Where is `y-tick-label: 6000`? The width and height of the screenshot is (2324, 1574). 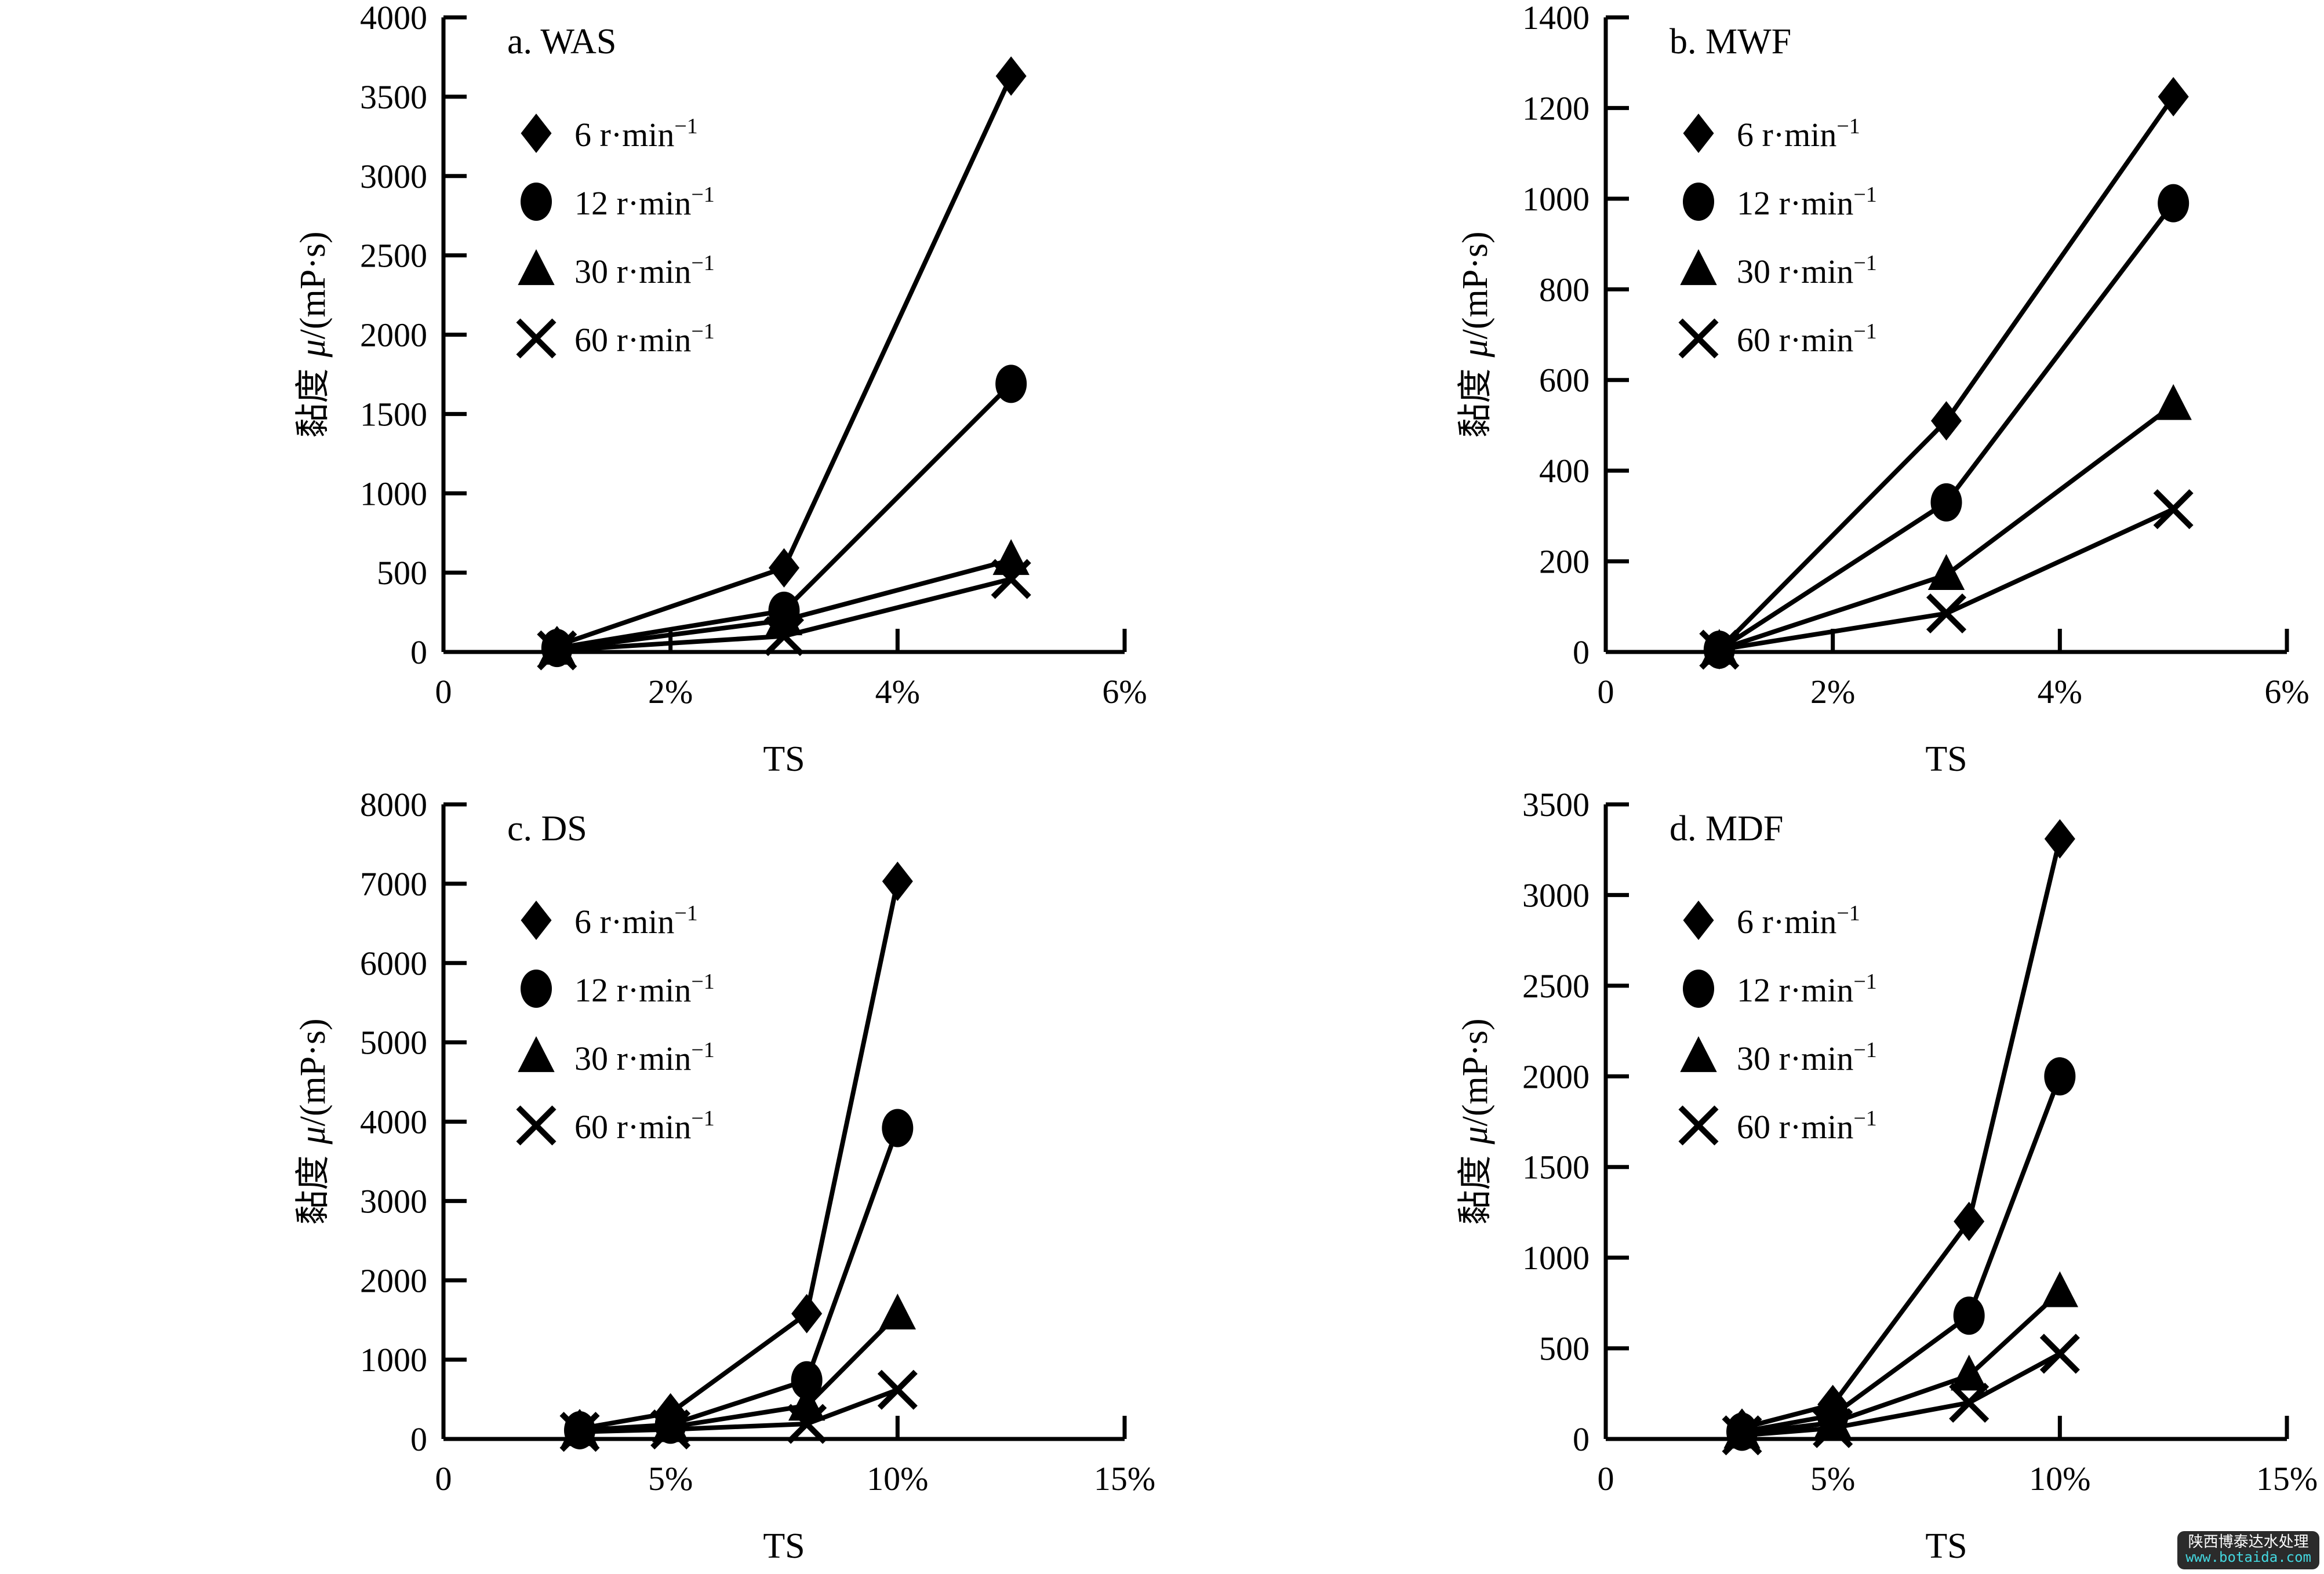
y-tick-label: 6000 is located at coordinates (393, 964).